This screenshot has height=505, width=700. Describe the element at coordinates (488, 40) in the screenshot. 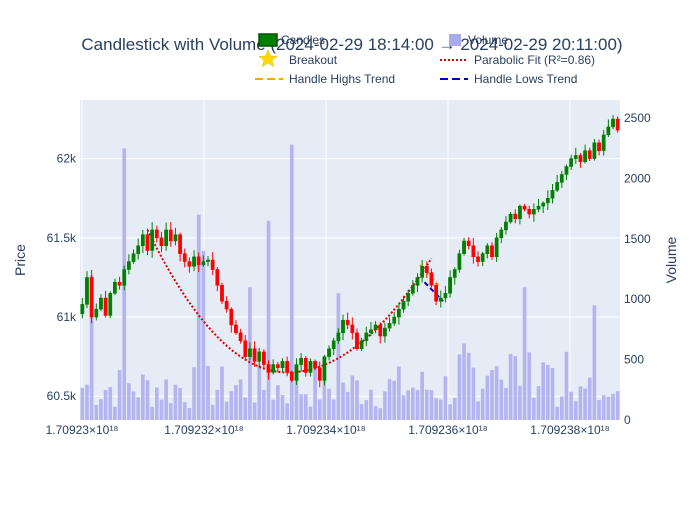

I see `legend-label-volume: Volume` at that location.